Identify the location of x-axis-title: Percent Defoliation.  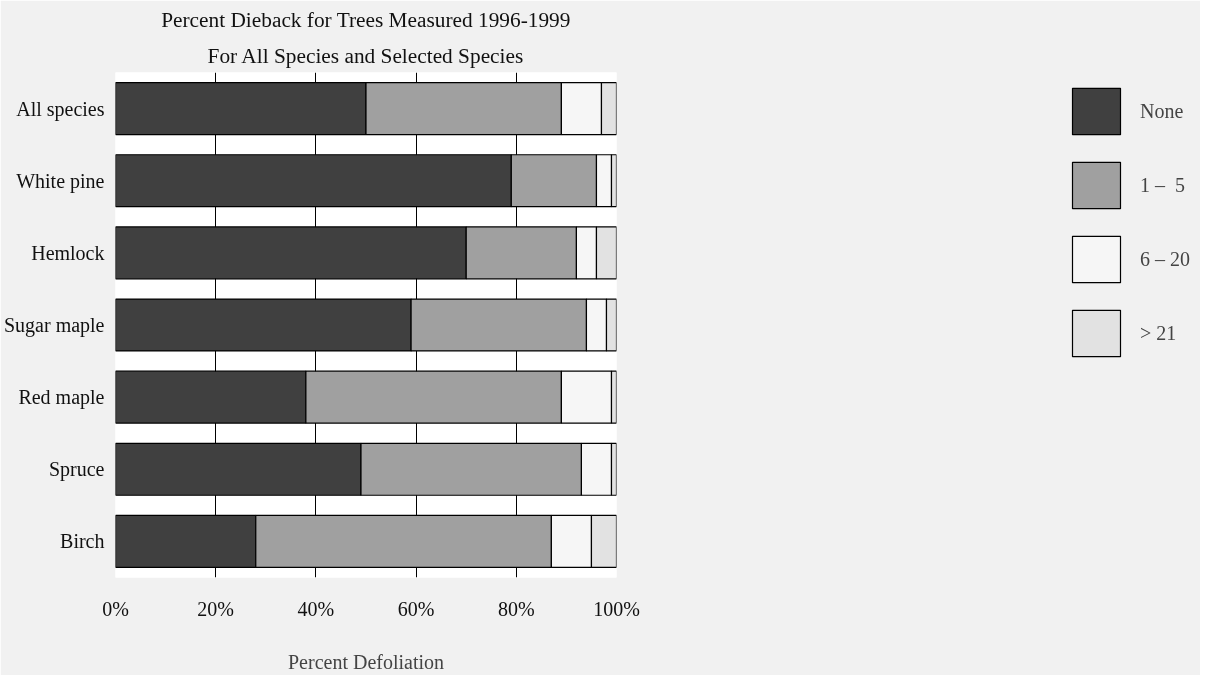
(366, 661).